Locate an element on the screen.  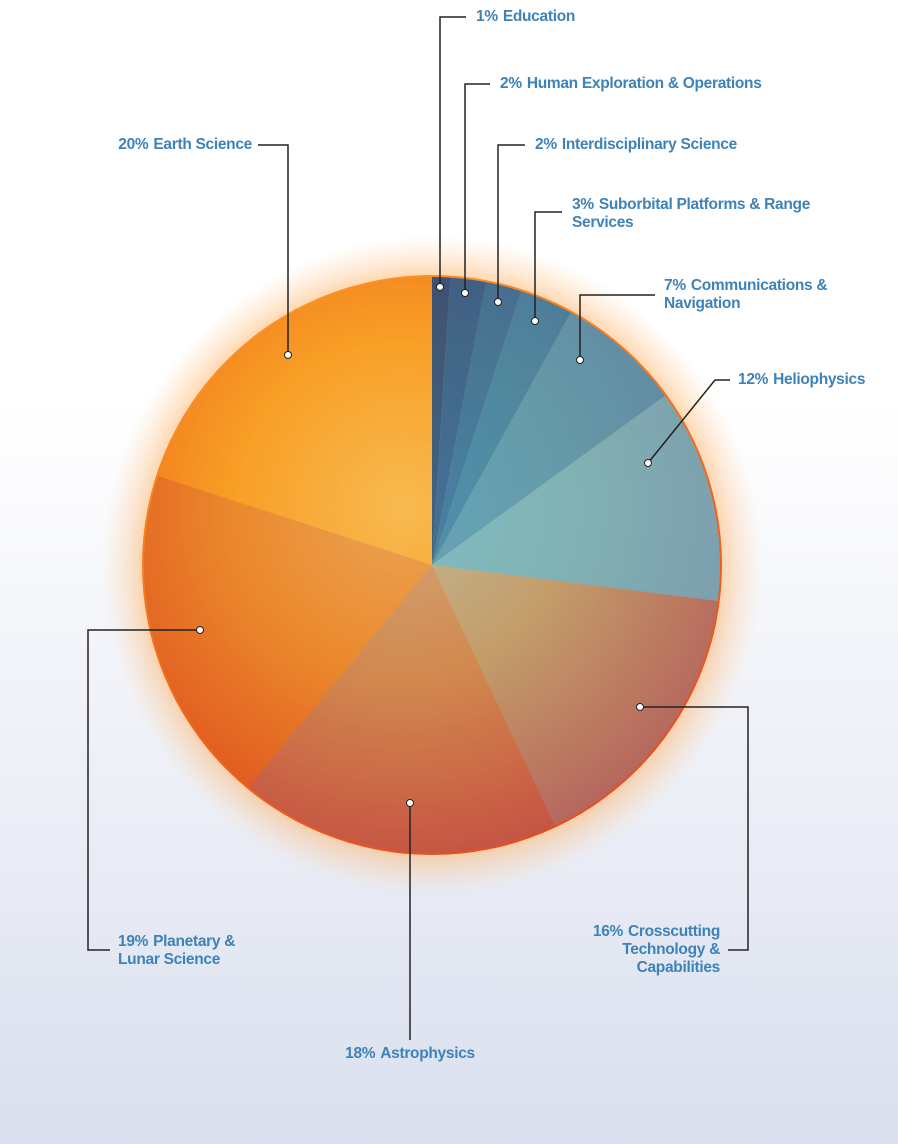
slice-name: Education is located at coordinates (539, 16).